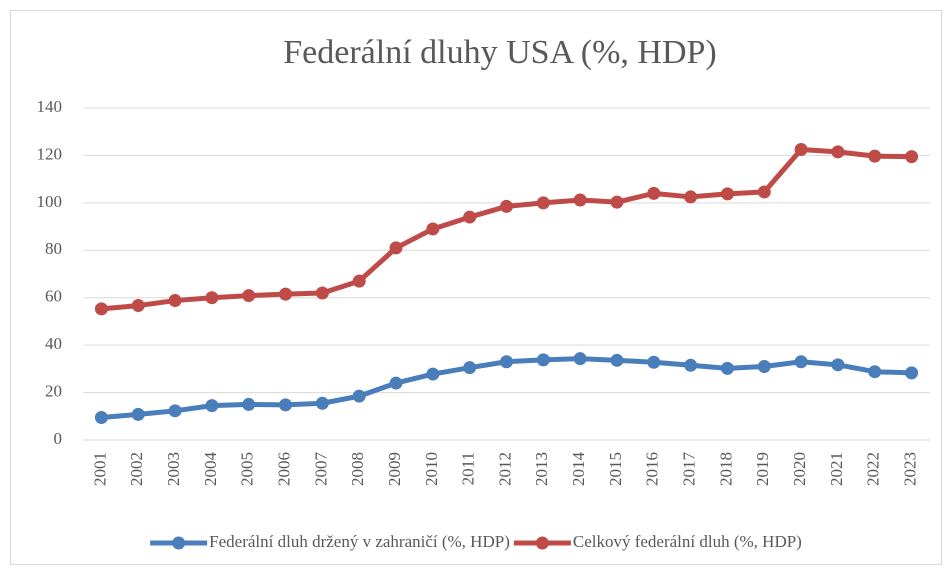 The height and width of the screenshot is (575, 952). I want to click on x-tick-label: 2022, so click(873, 469).